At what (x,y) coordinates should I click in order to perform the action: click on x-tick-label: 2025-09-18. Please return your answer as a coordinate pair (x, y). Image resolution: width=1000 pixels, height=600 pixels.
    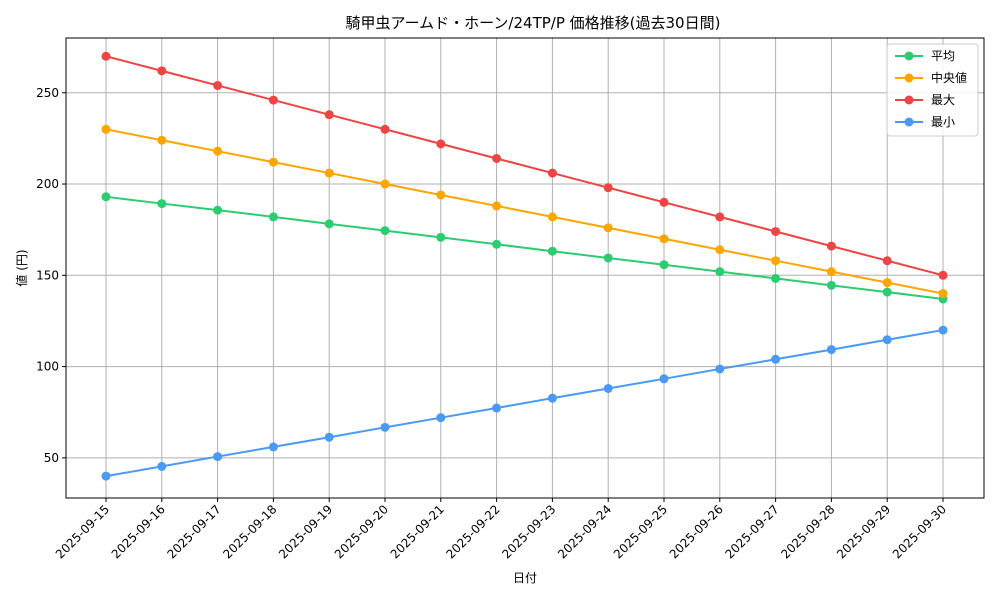
    Looking at the image, I should click on (249, 531).